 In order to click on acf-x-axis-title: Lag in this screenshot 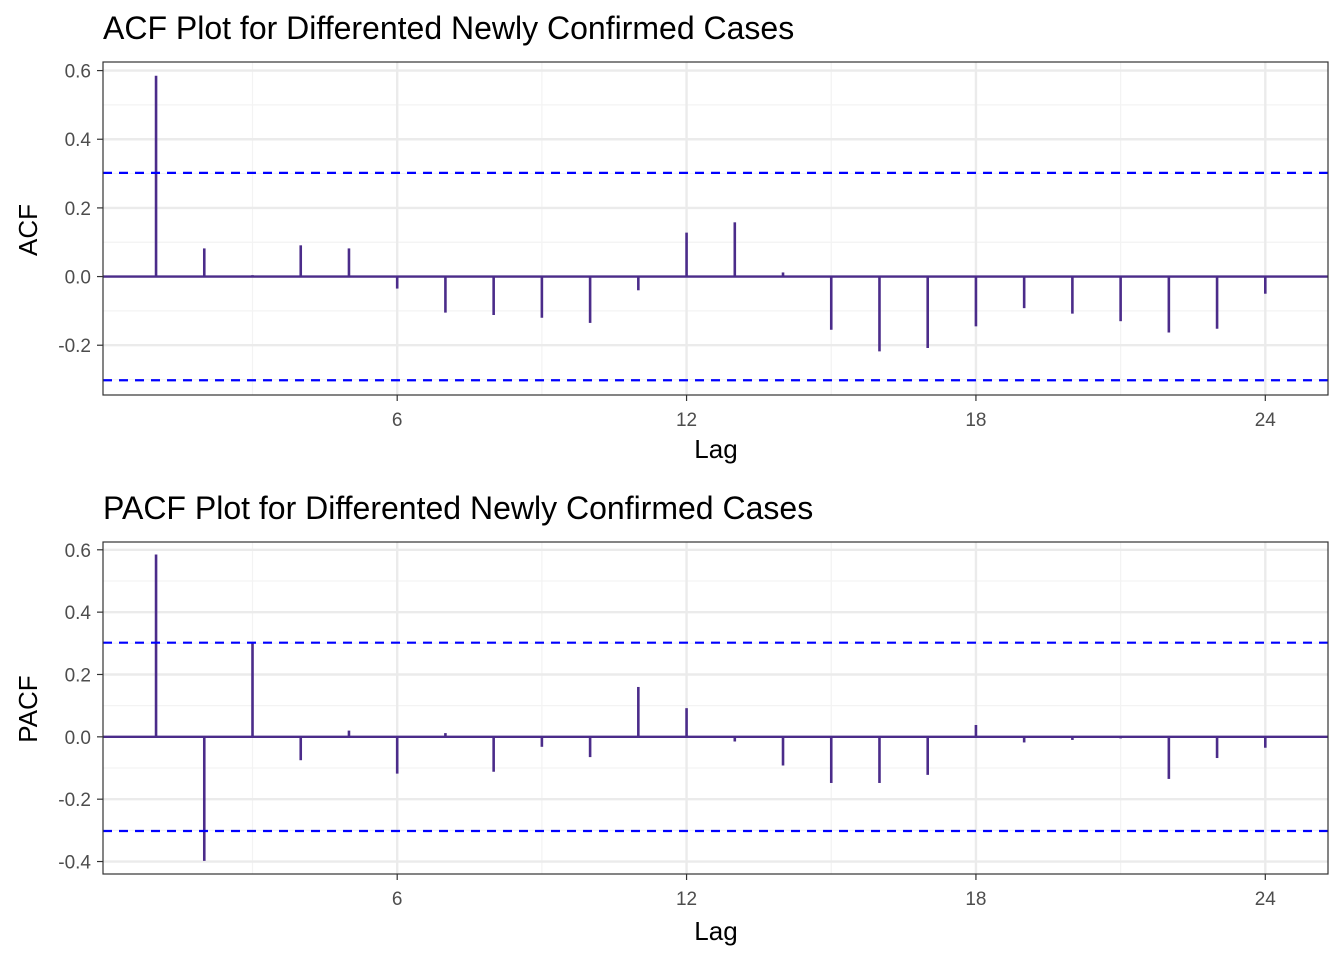, I will do `click(715, 449)`.